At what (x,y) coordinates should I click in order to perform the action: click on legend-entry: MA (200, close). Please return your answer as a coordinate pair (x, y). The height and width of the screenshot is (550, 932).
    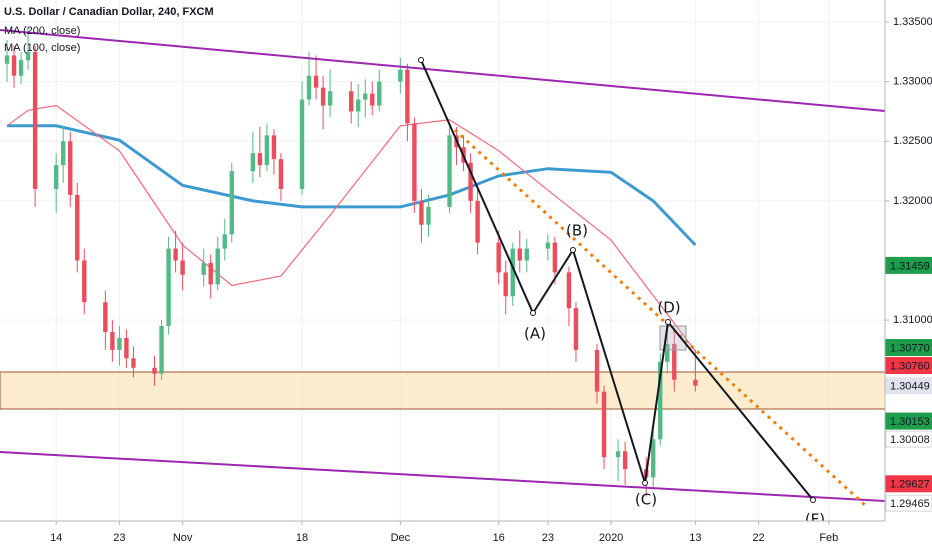
    Looking at the image, I should click on (42, 31).